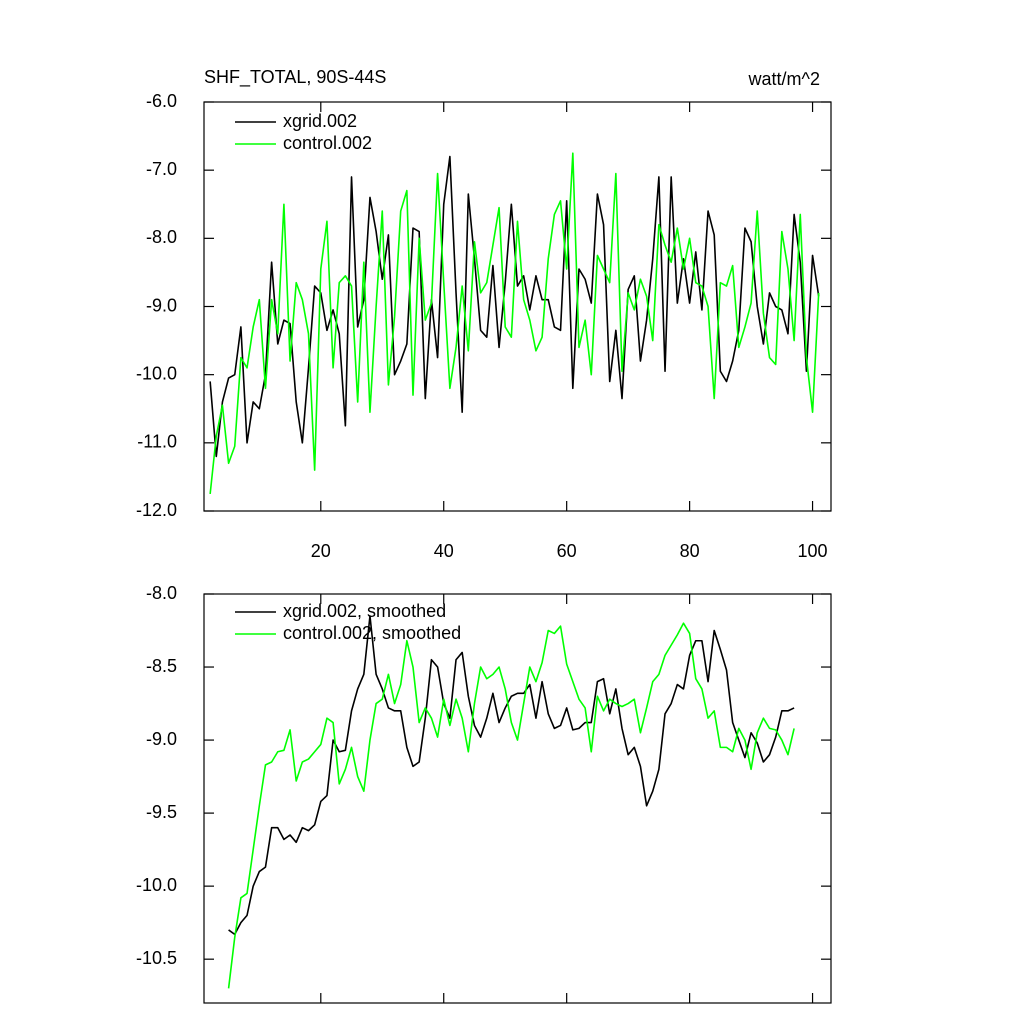 This screenshot has height=1024, width=1024. Describe the element at coordinates (156, 958) in the screenshot. I see `y-tick-label: -10.5` at that location.